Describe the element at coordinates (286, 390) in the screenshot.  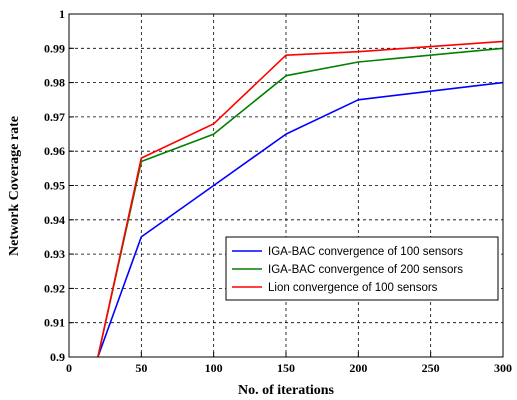
I see `x-axis-label: No. of iterations` at that location.